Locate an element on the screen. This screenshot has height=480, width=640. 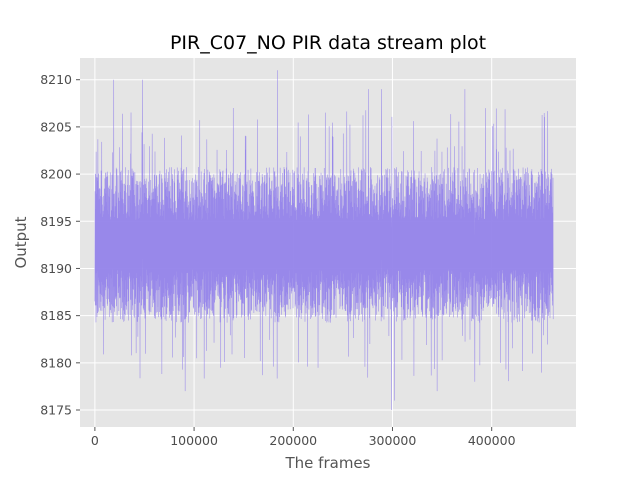
y-tick-label: 8205 is located at coordinates (56, 126).